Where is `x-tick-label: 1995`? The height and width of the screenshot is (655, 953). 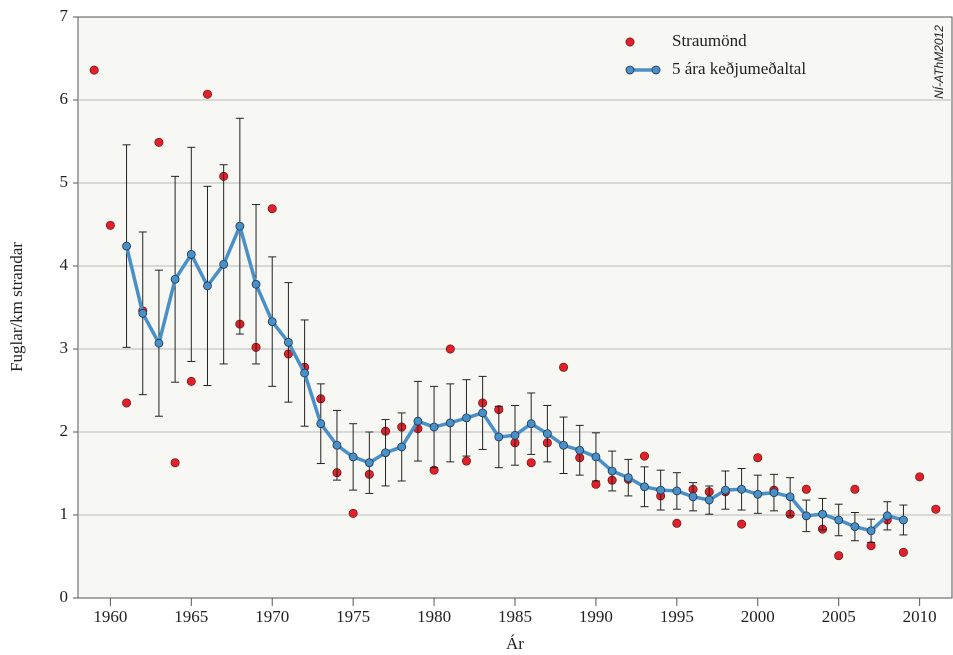 x-tick-label: 1995 is located at coordinates (677, 616).